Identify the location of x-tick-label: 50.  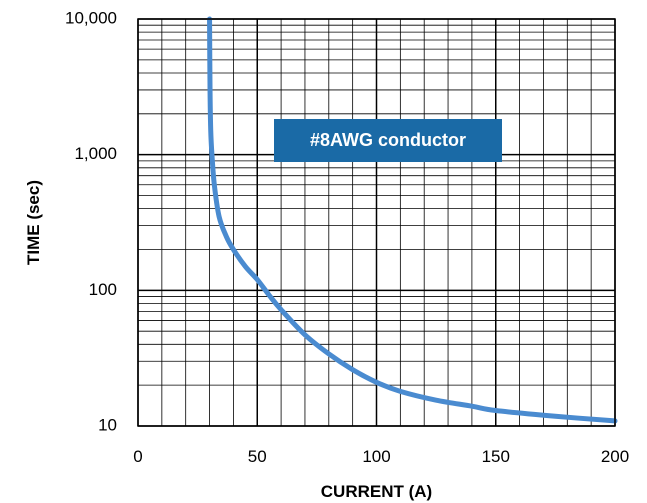
(257, 456).